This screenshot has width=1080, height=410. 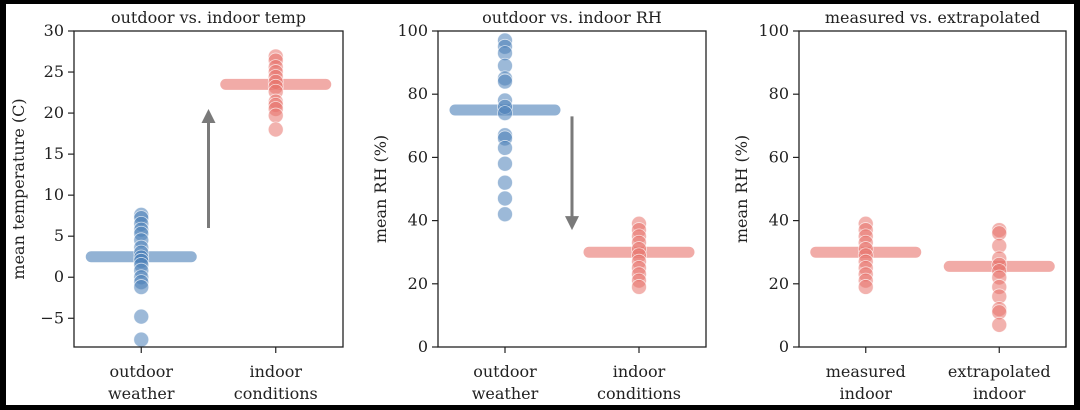 What do you see at coordinates (866, 371) in the screenshot?
I see `x-category-label: measured` at bounding box center [866, 371].